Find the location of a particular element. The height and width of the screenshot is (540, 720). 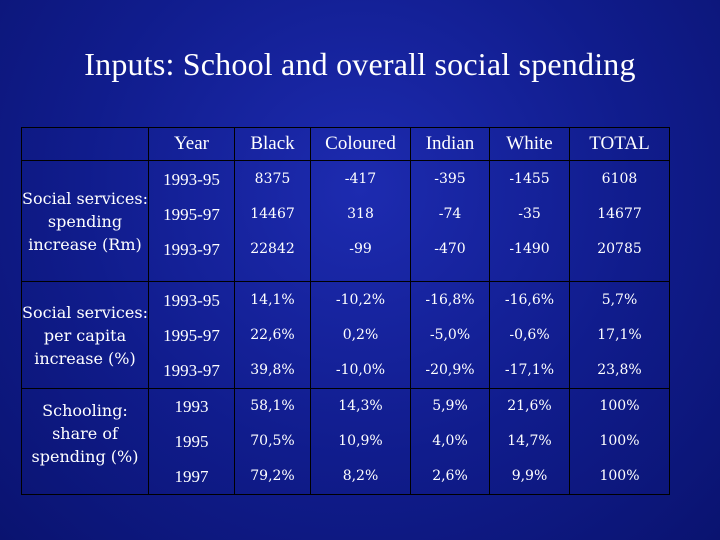

black-cell: 58,1% is located at coordinates (272, 406).